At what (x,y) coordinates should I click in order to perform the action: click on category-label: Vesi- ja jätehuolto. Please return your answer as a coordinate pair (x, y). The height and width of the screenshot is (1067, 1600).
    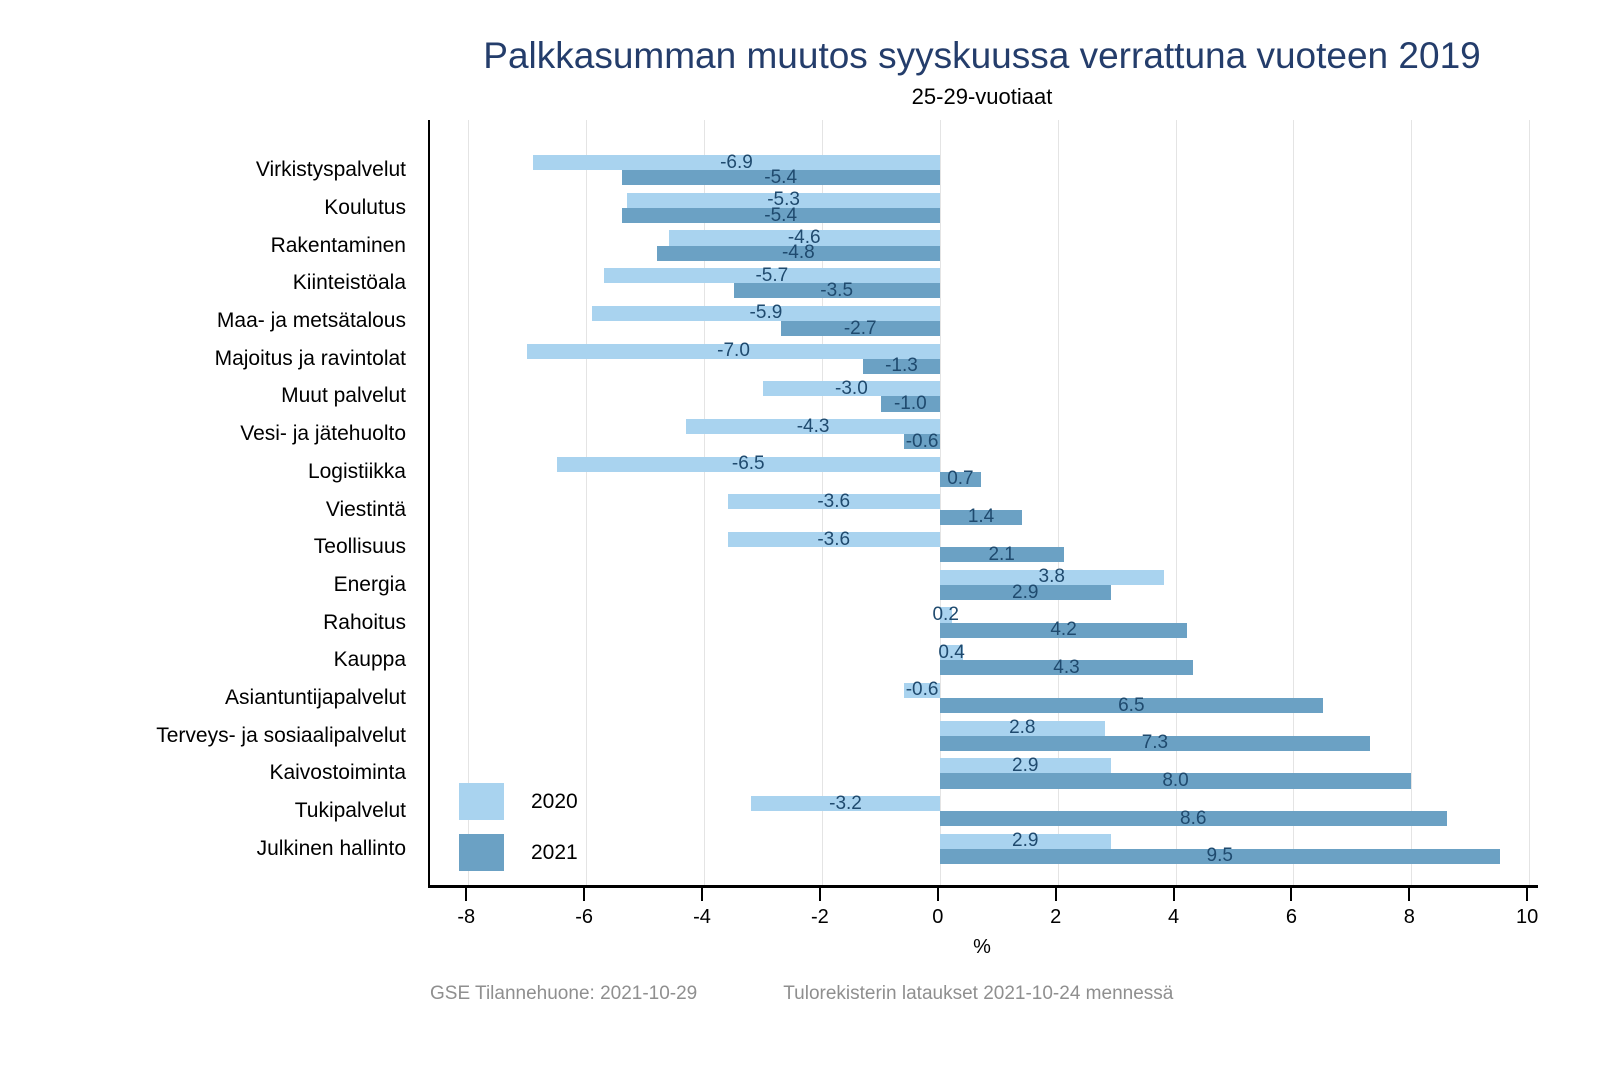
    Looking at the image, I should click on (323, 434).